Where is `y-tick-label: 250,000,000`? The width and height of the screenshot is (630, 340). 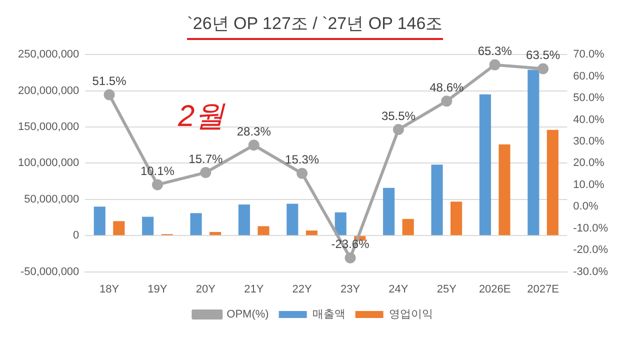 y-tick-label: 250,000,000 is located at coordinates (49, 54).